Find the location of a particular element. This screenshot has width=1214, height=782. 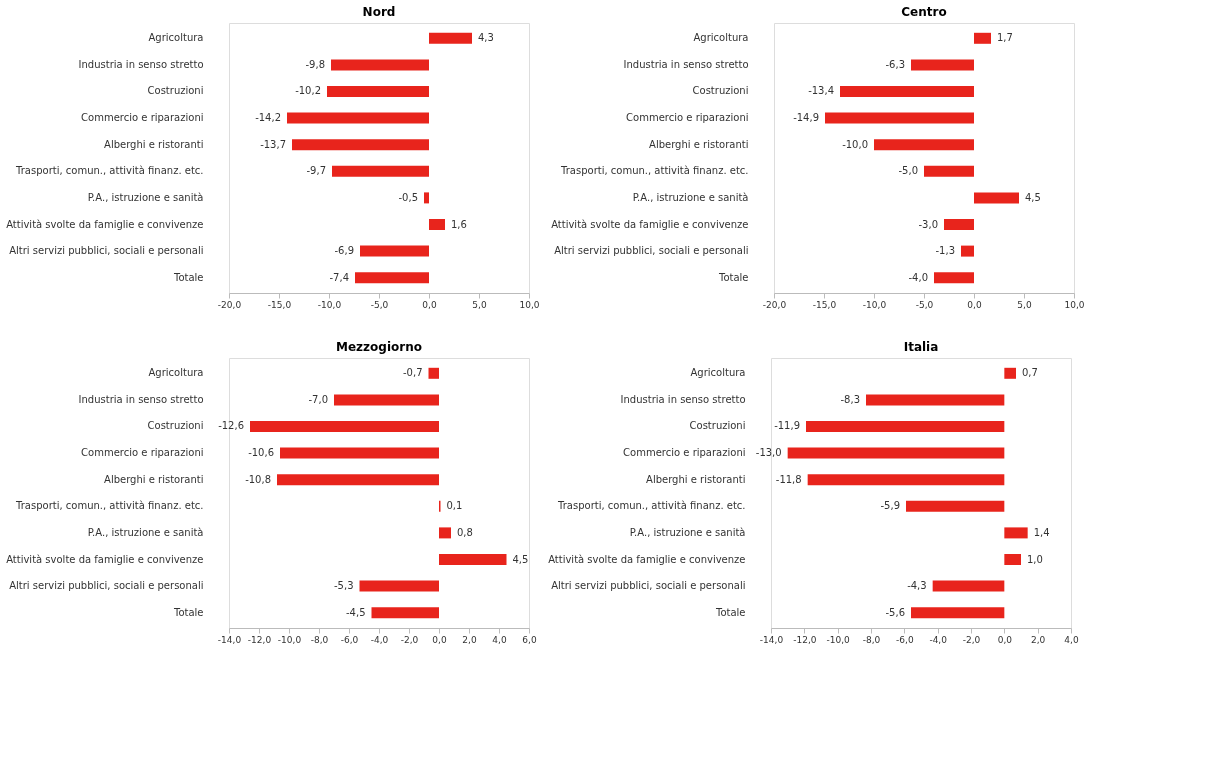

data-label: -4,3 is located at coordinates (917, 586).